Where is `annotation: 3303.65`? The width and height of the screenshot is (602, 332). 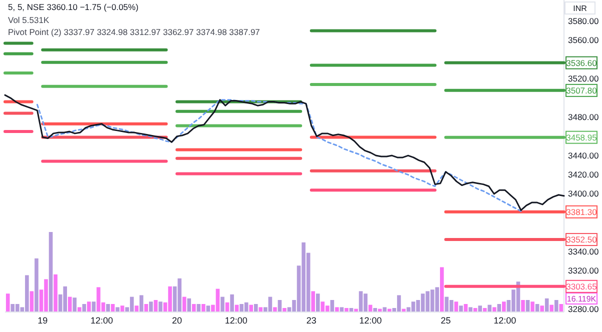
annotation: 3303.65 is located at coordinates (582, 286).